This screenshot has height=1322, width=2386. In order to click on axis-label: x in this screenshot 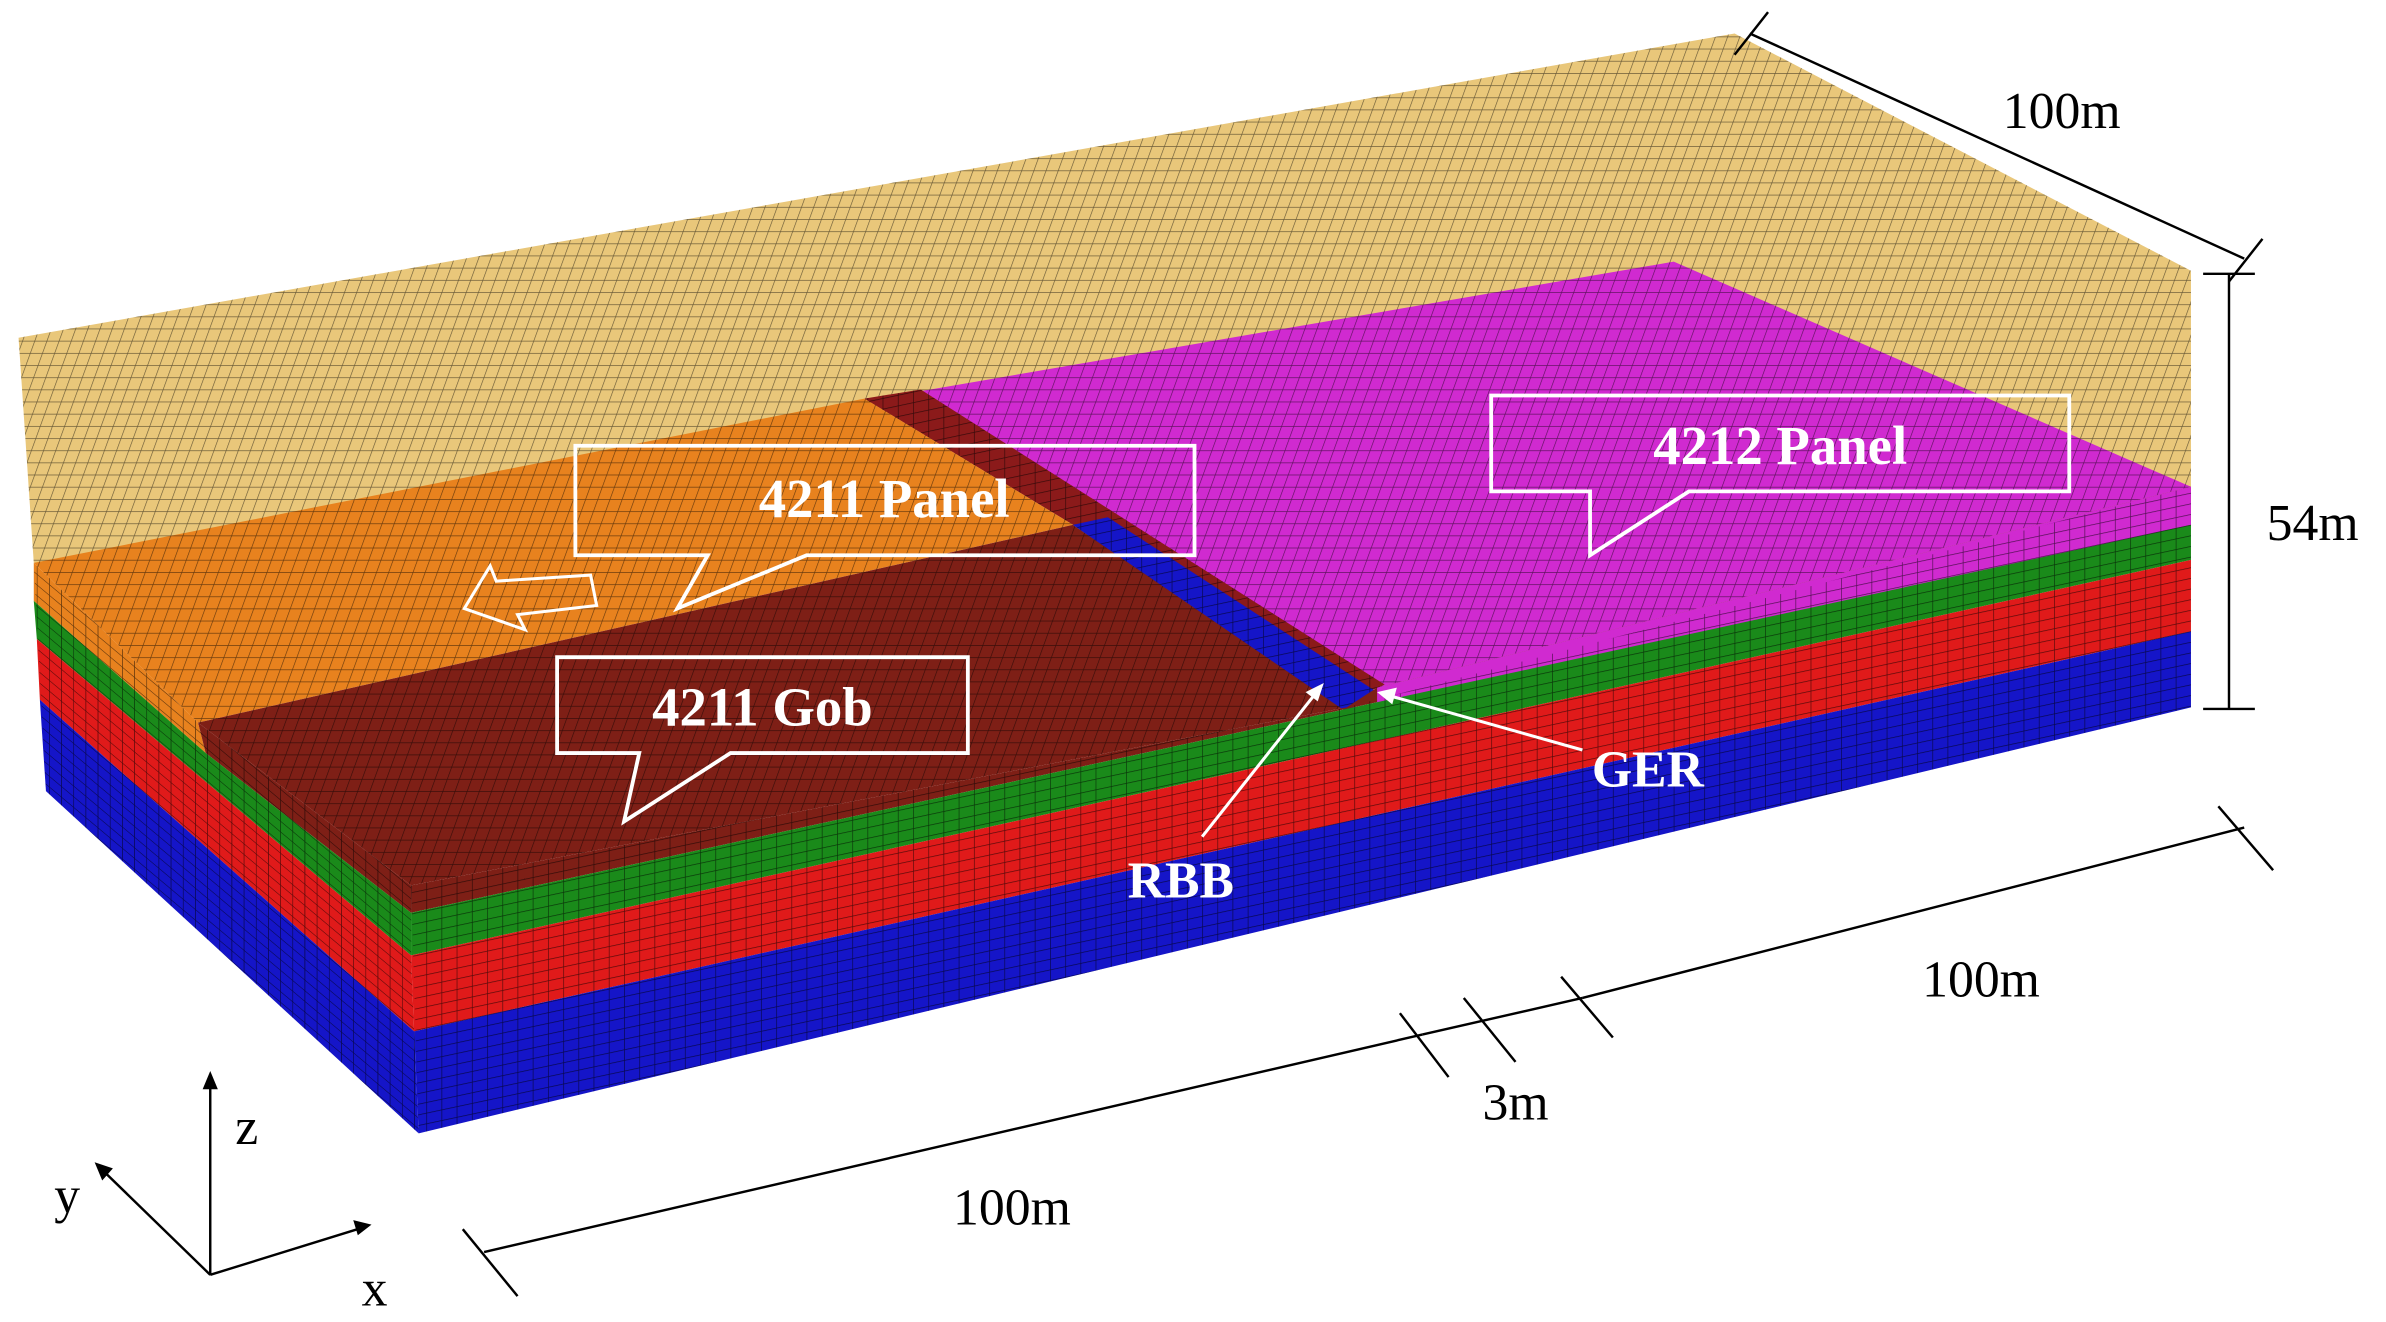, I will do `click(375, 1288)`.